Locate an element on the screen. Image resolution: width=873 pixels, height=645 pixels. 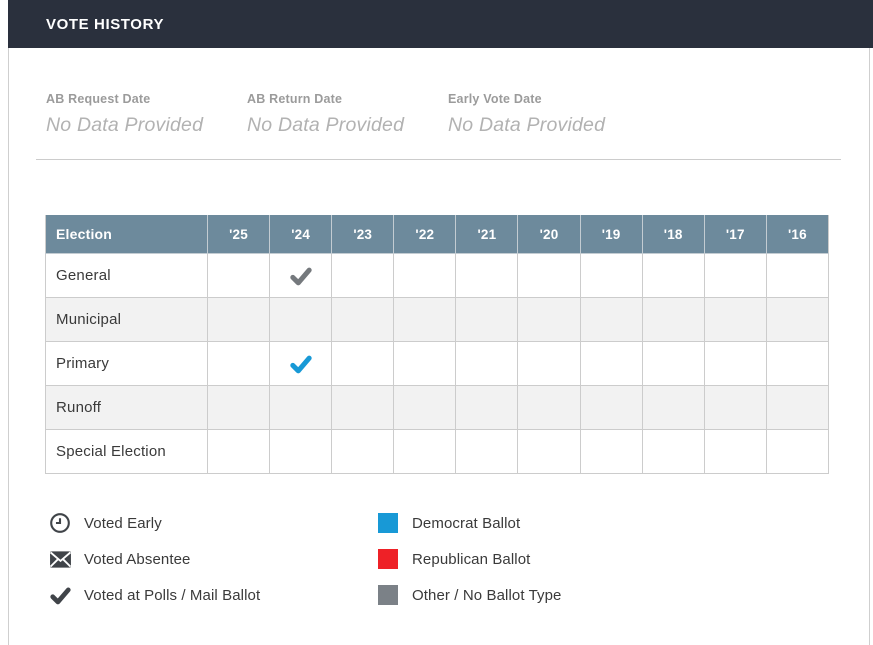
legend-label: Other / No Ballot Type is located at coordinates (487, 595).